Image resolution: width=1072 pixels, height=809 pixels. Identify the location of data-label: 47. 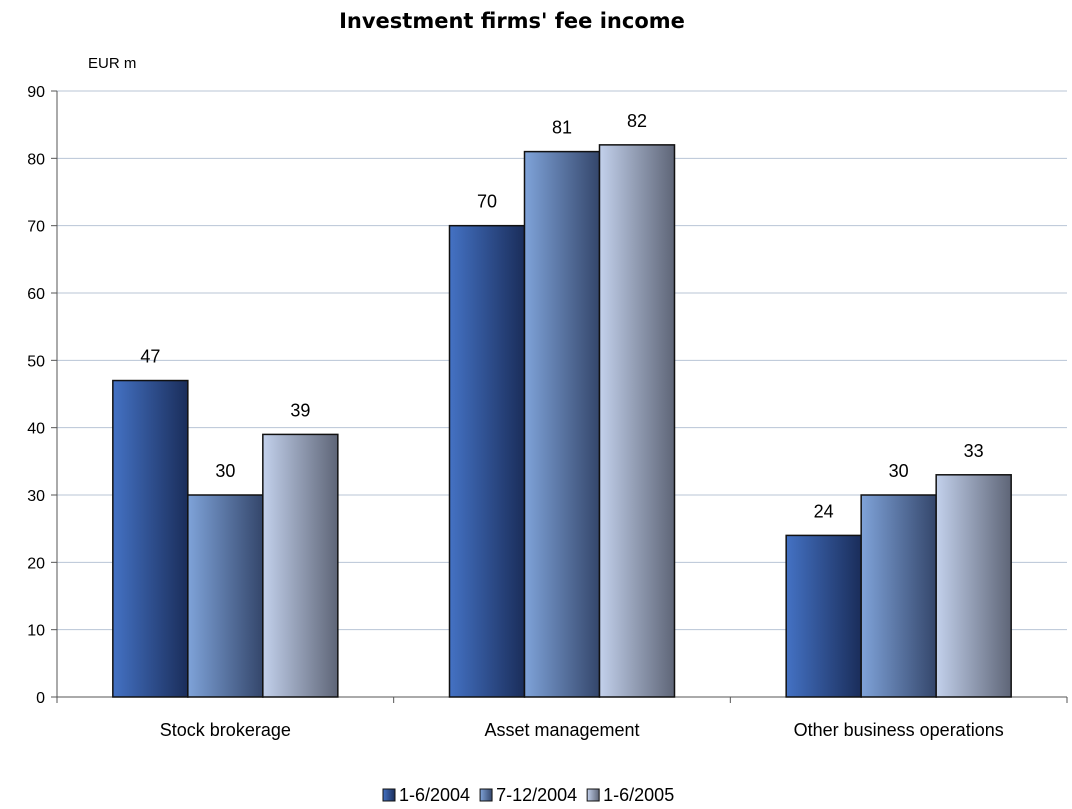
(150, 357).